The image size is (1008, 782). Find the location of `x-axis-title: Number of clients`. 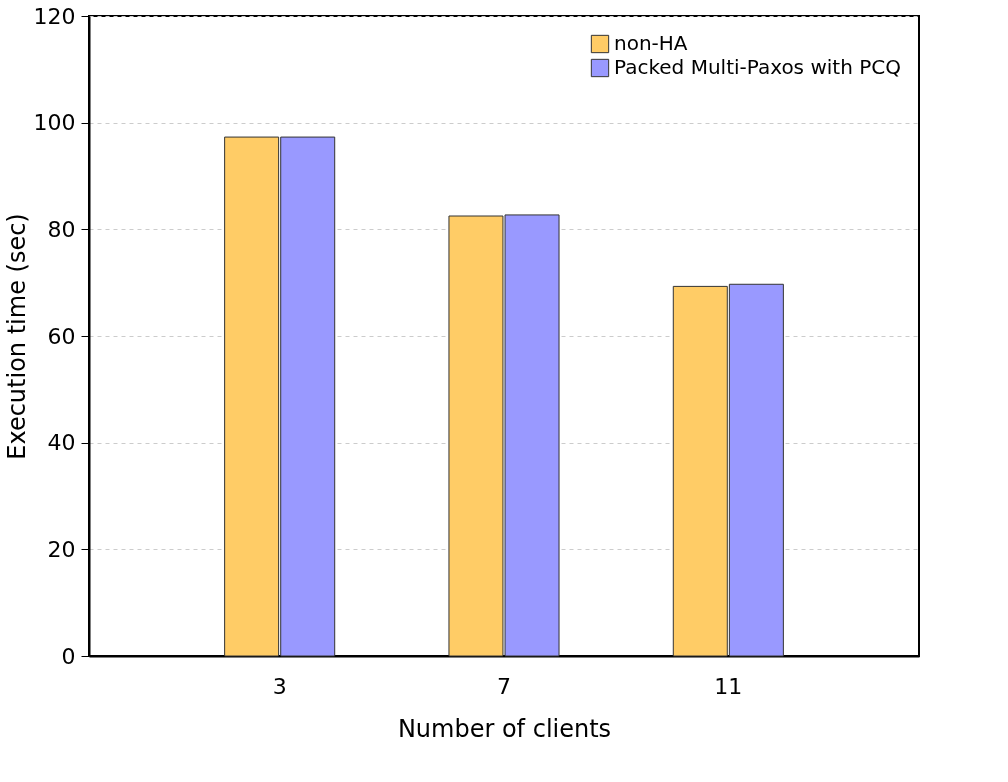

x-axis-title: Number of clients is located at coordinates (504, 728).